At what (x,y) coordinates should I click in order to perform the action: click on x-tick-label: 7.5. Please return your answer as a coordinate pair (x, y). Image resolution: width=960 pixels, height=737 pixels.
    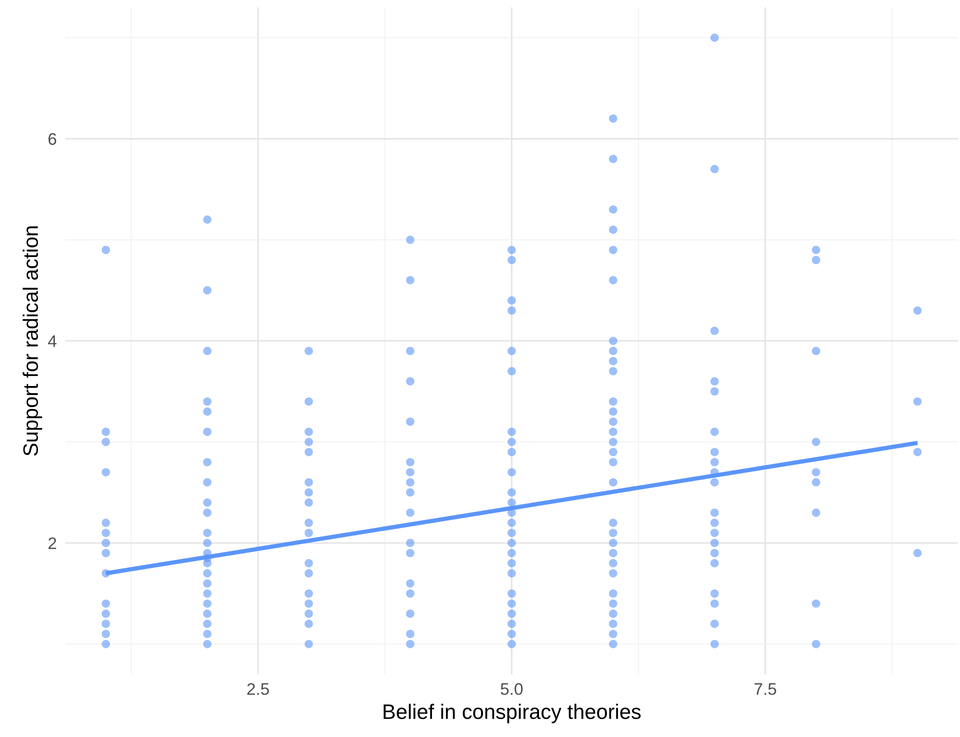
    Looking at the image, I should click on (765, 689).